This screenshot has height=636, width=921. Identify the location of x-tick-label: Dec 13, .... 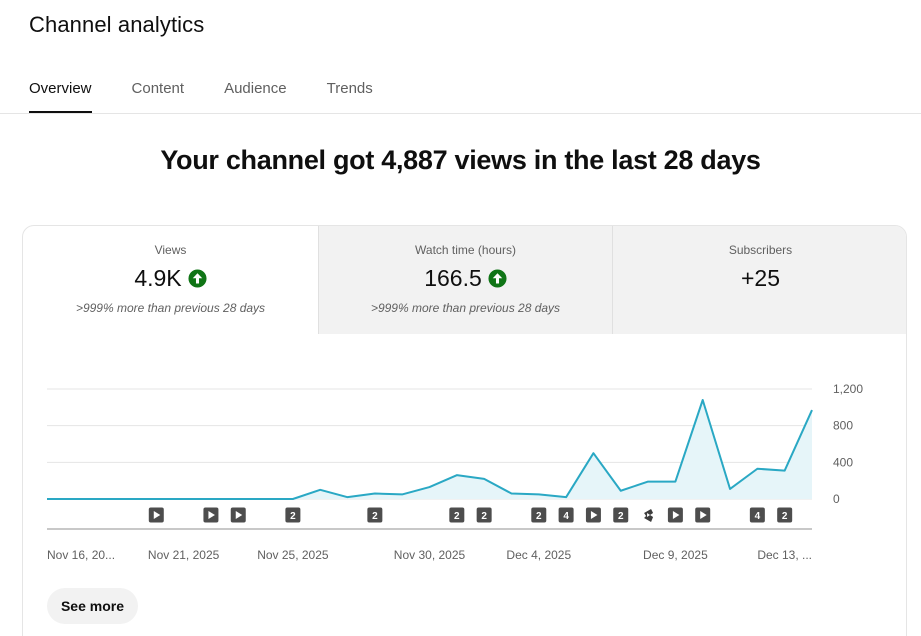
(784, 555).